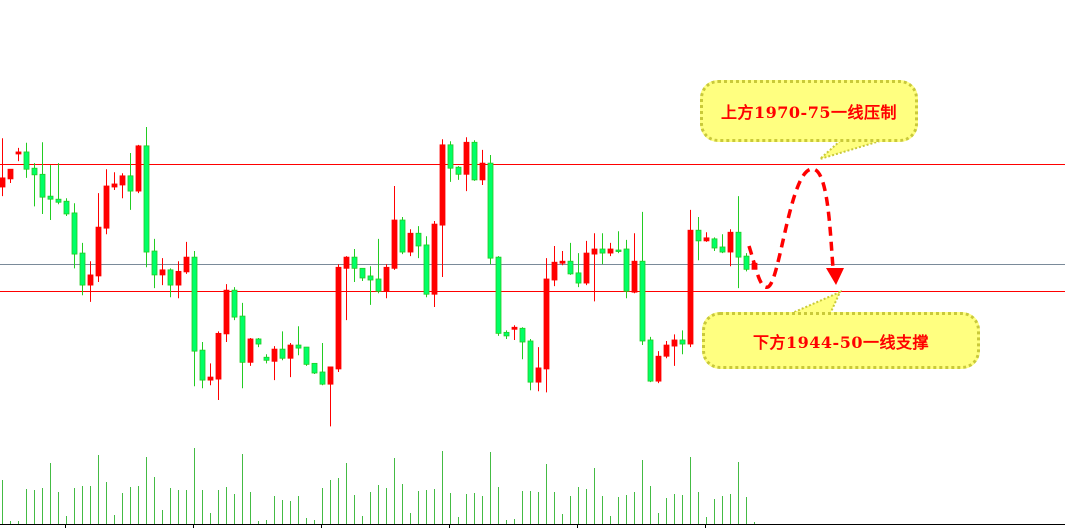  What do you see at coordinates (791, 228) in the screenshot?
I see `forecast-dashed-path` at bounding box center [791, 228].